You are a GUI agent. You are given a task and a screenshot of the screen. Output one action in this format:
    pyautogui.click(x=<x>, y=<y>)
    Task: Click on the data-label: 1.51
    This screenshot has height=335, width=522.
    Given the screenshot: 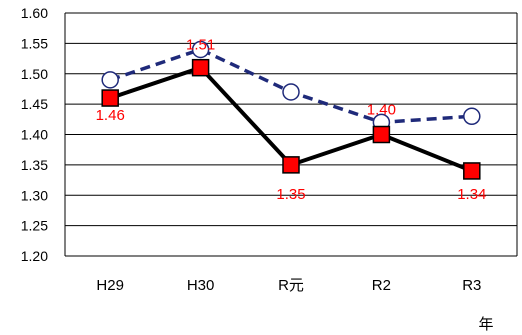 What is the action you would take?
    pyautogui.click(x=200, y=45)
    